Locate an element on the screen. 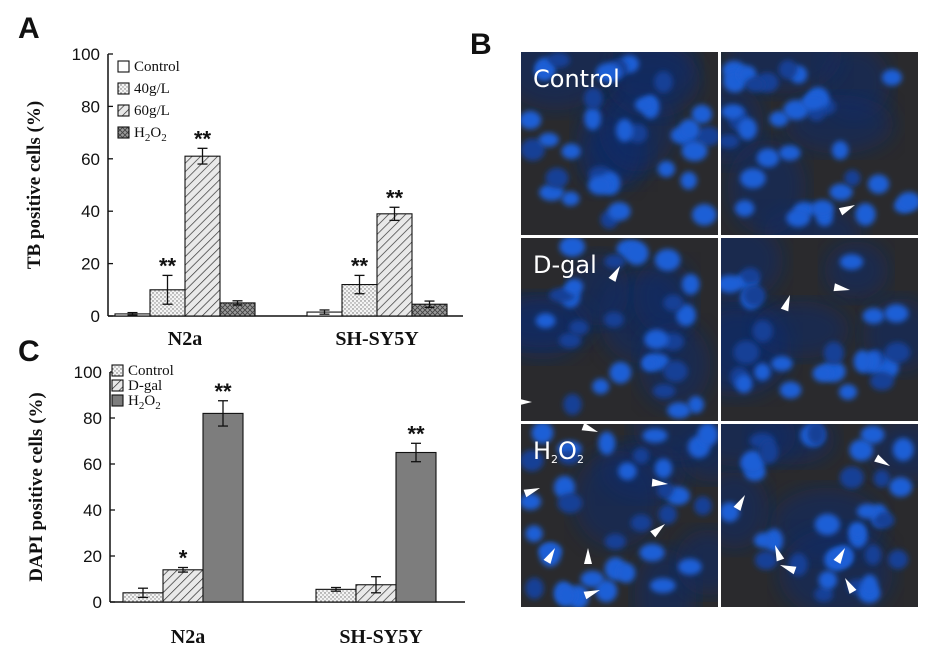 The height and width of the screenshot is (661, 933). chart-a-bar is located at coordinates (202, 236).